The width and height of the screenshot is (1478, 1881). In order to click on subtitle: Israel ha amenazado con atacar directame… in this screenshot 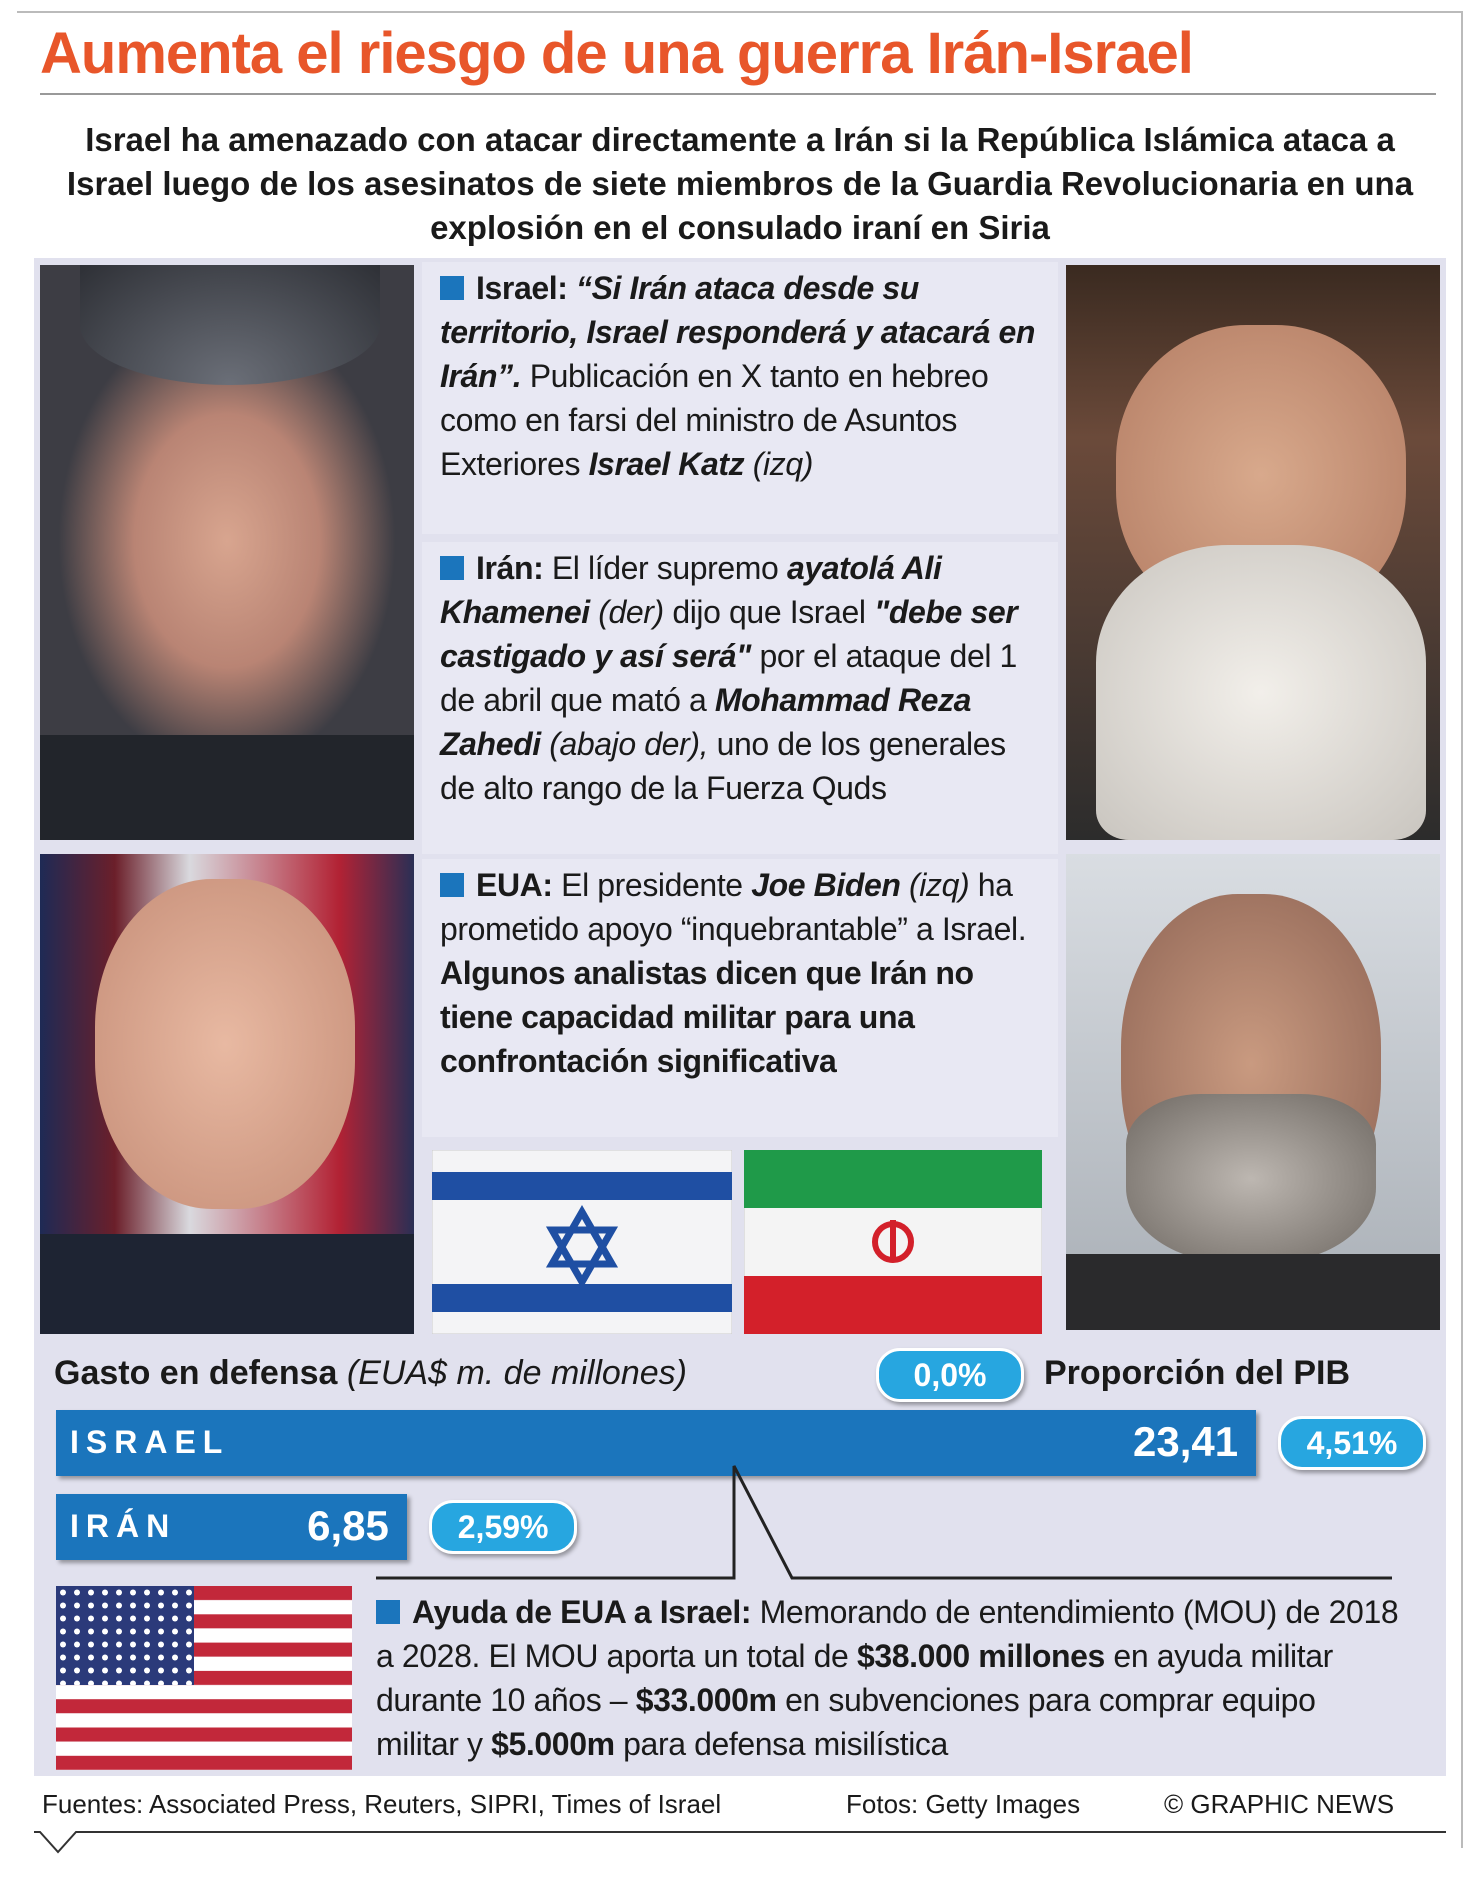, I will do `click(740, 183)`.